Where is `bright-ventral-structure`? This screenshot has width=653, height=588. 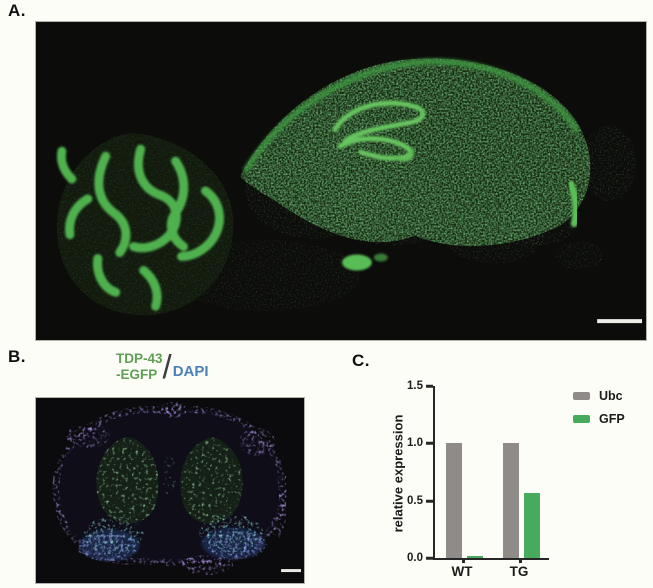
bright-ventral-structure is located at coordinates (364, 262).